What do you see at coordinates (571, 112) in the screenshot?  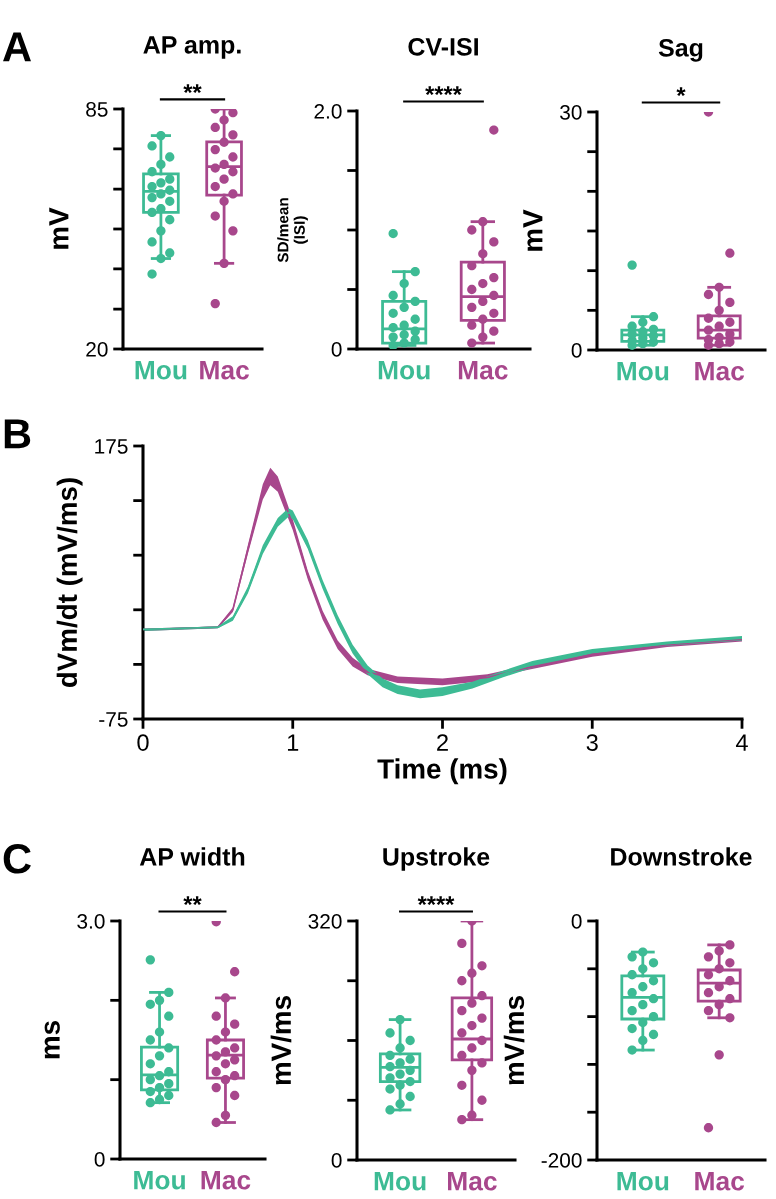 I see `y-tick-label: 30` at bounding box center [571, 112].